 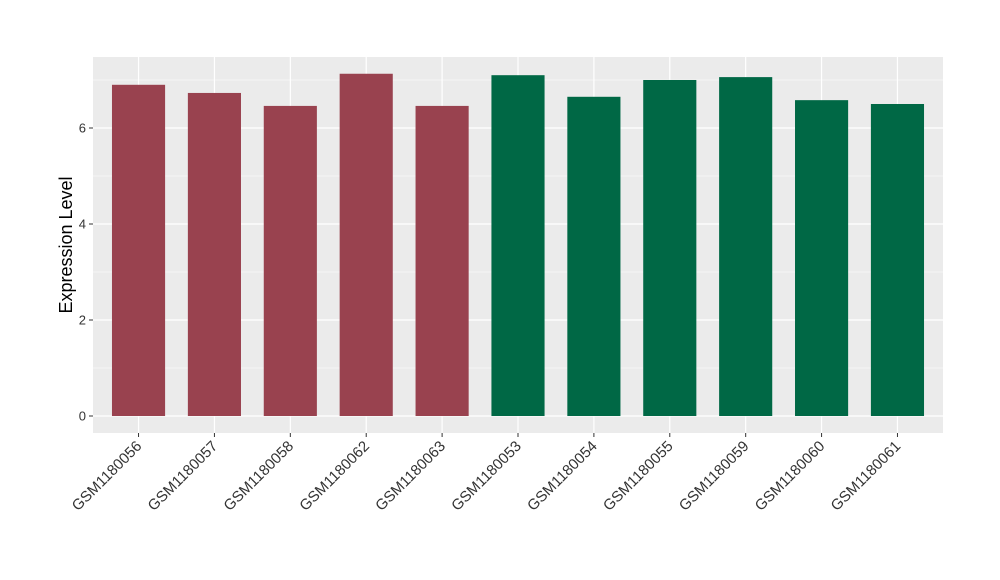 What do you see at coordinates (258, 476) in the screenshot?
I see `x-tick-label: GSM1180058` at bounding box center [258, 476].